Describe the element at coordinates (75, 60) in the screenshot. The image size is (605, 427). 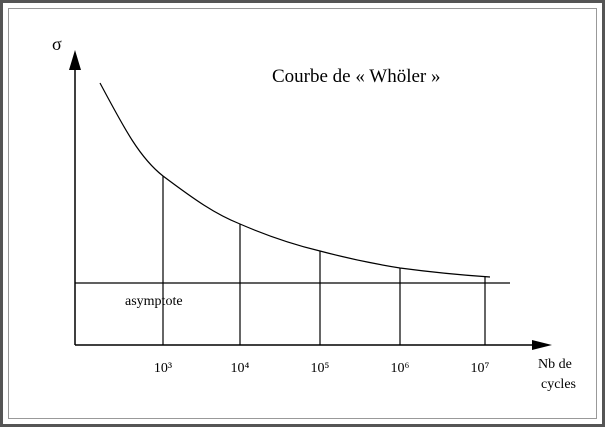
I see `y-arrow` at that location.